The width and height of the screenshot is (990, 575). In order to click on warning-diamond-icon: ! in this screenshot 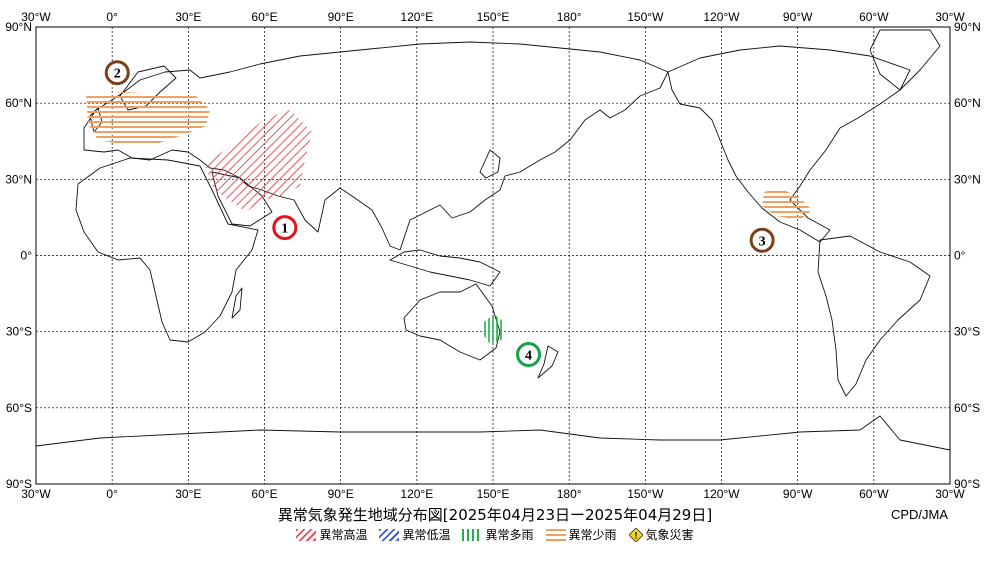, I will do `click(635, 534)`.